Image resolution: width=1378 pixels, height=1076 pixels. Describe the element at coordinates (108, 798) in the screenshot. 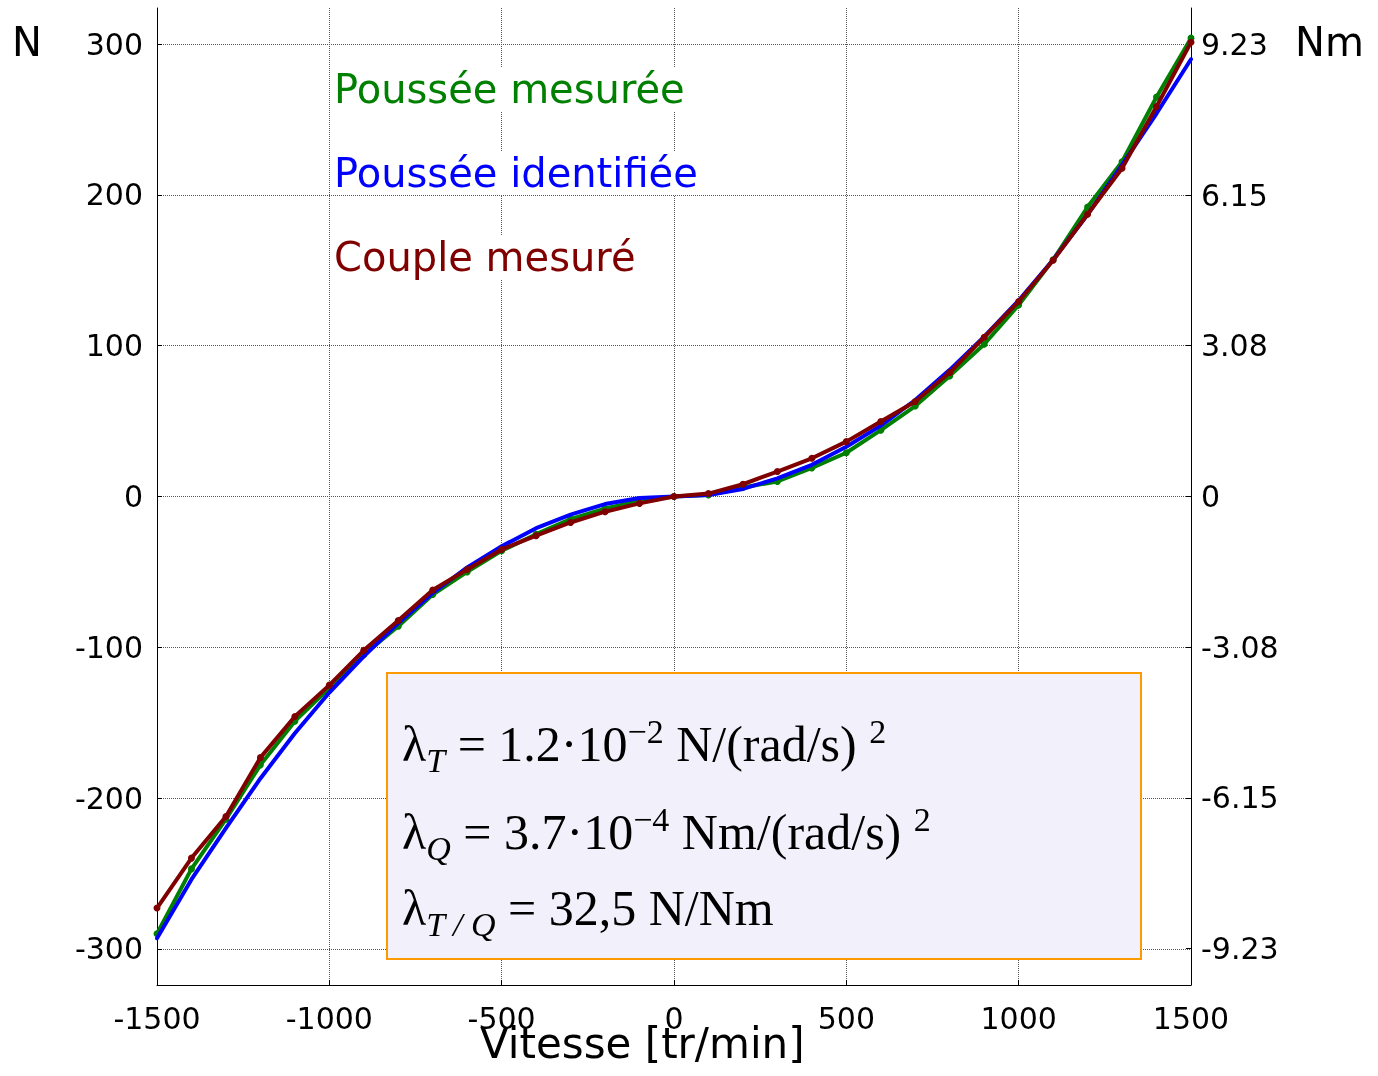

I see `y-tick-label: -200` at that location.